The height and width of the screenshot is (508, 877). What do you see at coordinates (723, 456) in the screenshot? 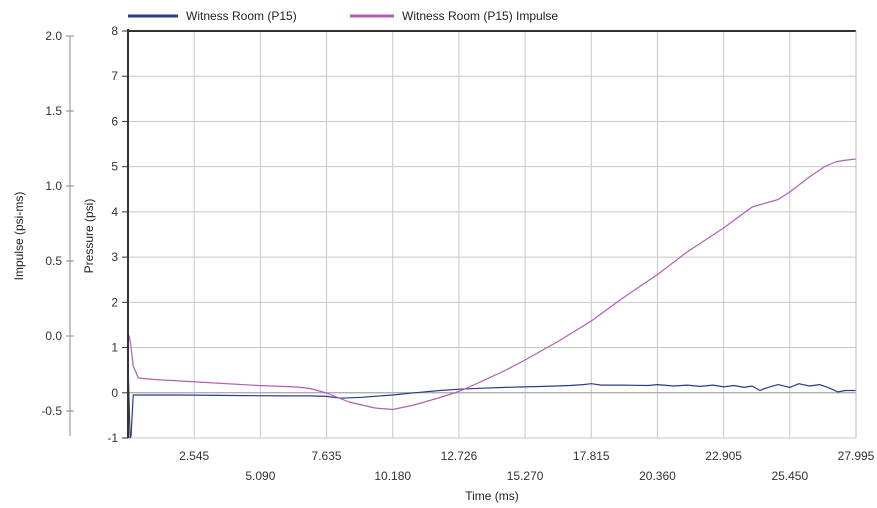
I see `x-tick-label: 22.905` at bounding box center [723, 456].